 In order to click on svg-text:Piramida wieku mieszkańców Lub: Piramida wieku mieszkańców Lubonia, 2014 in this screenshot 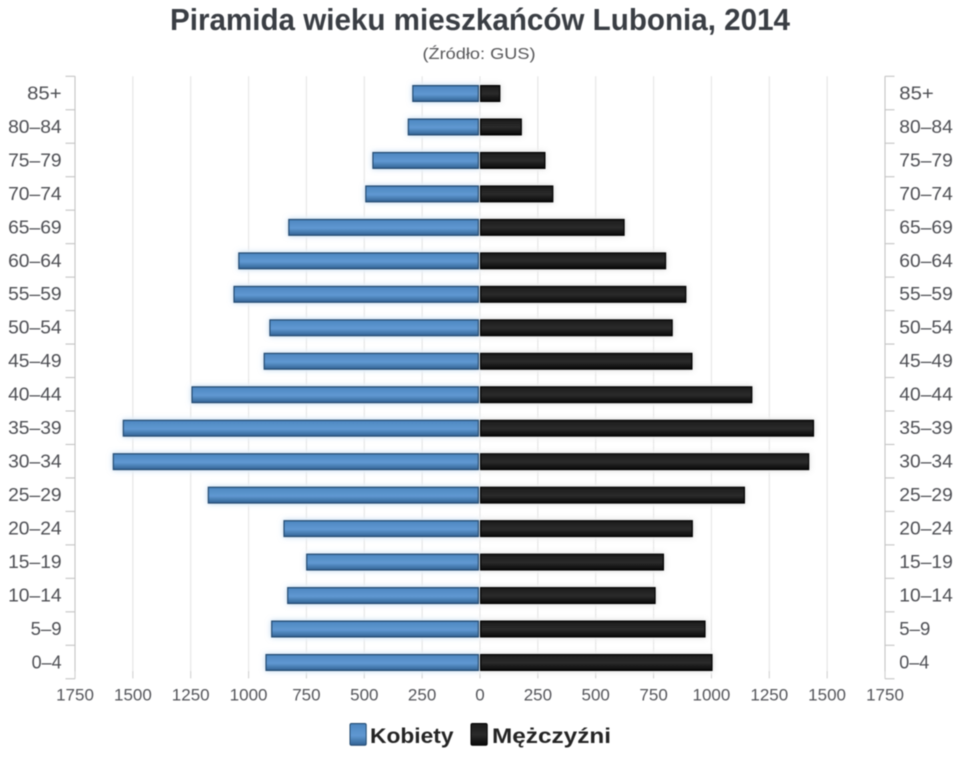, I will do `click(480, 19)`.